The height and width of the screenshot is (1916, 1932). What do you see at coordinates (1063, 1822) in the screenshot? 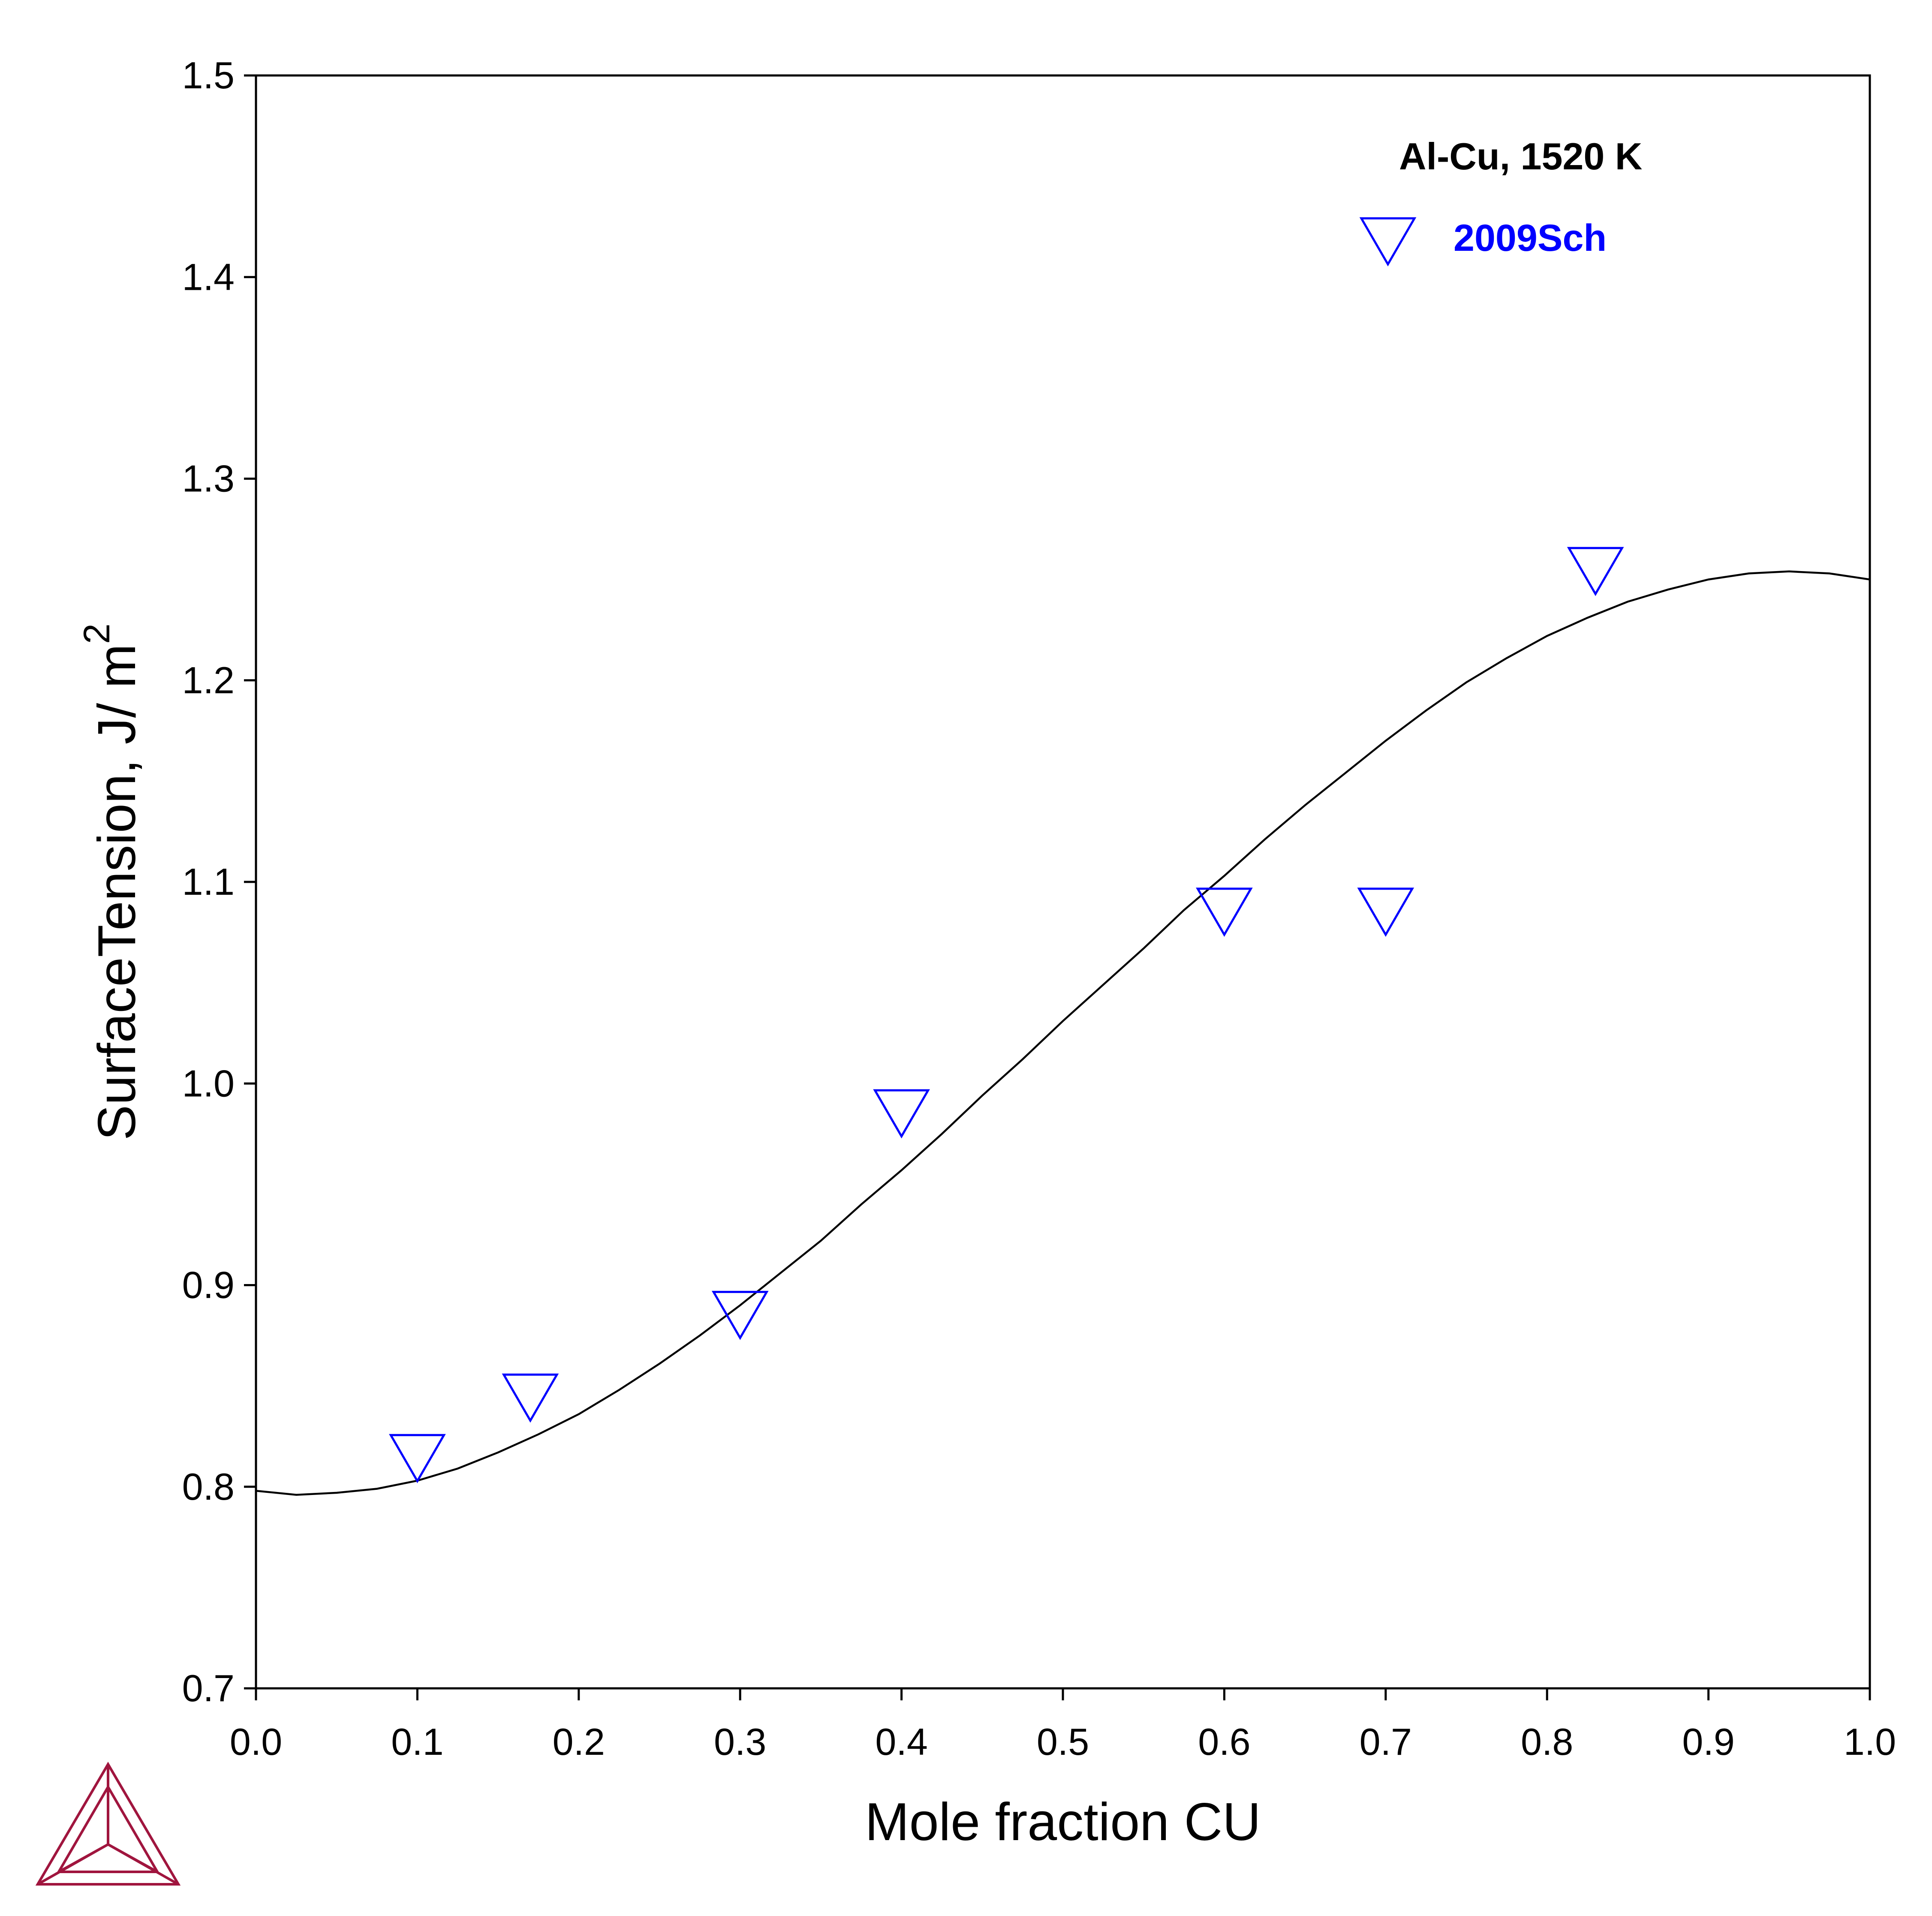
I see `x-axis-label: Mole fraction CU` at bounding box center [1063, 1822].